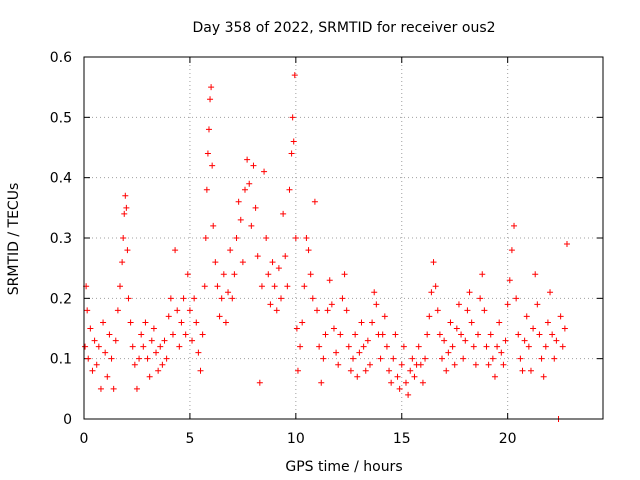 Image resolution: width=640 pixels, height=480 pixels. What do you see at coordinates (14, 239) in the screenshot?
I see `y-axis-label: SRMTID / TECUs` at bounding box center [14, 239].